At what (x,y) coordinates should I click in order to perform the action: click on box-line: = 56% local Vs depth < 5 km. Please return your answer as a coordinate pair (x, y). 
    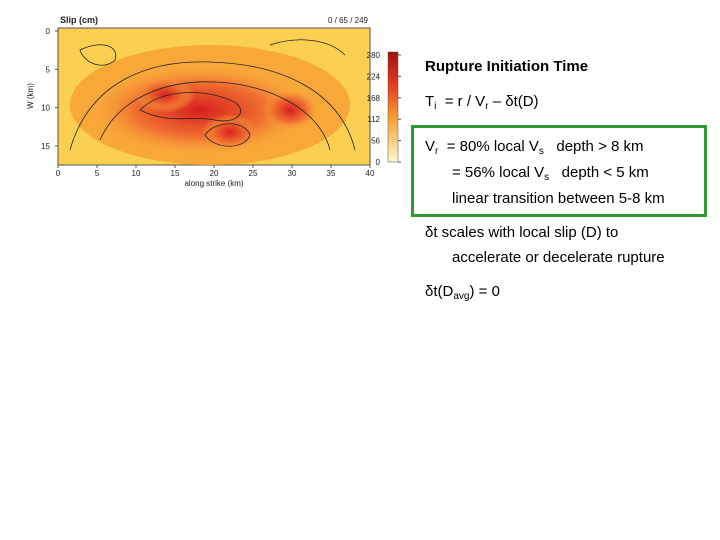
    Looking at the image, I should click on (550, 173).